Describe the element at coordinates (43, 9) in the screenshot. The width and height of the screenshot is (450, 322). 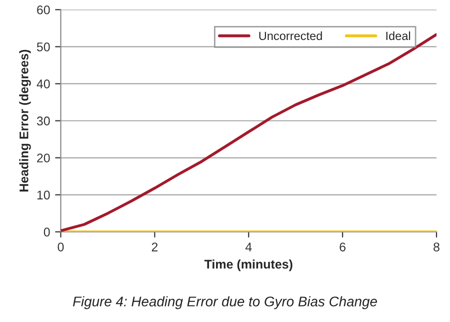
I see `y-tick-label: 60` at that location.